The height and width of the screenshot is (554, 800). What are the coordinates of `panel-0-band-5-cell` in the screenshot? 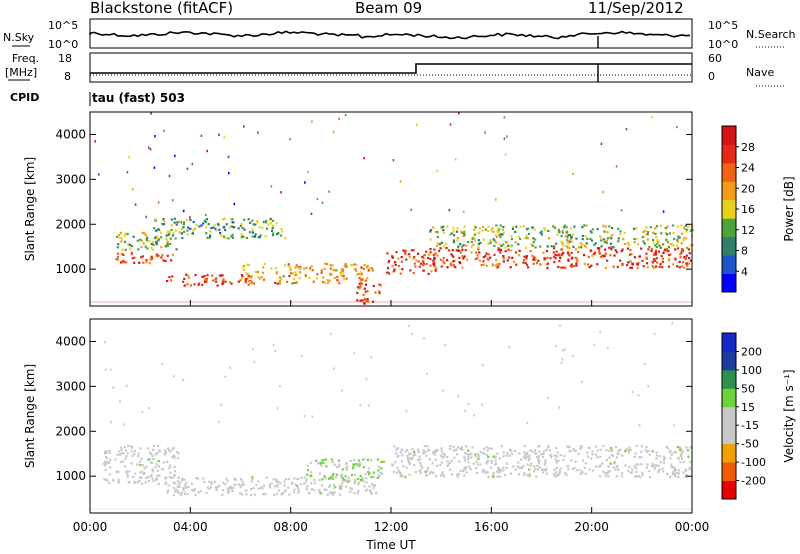 It's located at (362, 300).